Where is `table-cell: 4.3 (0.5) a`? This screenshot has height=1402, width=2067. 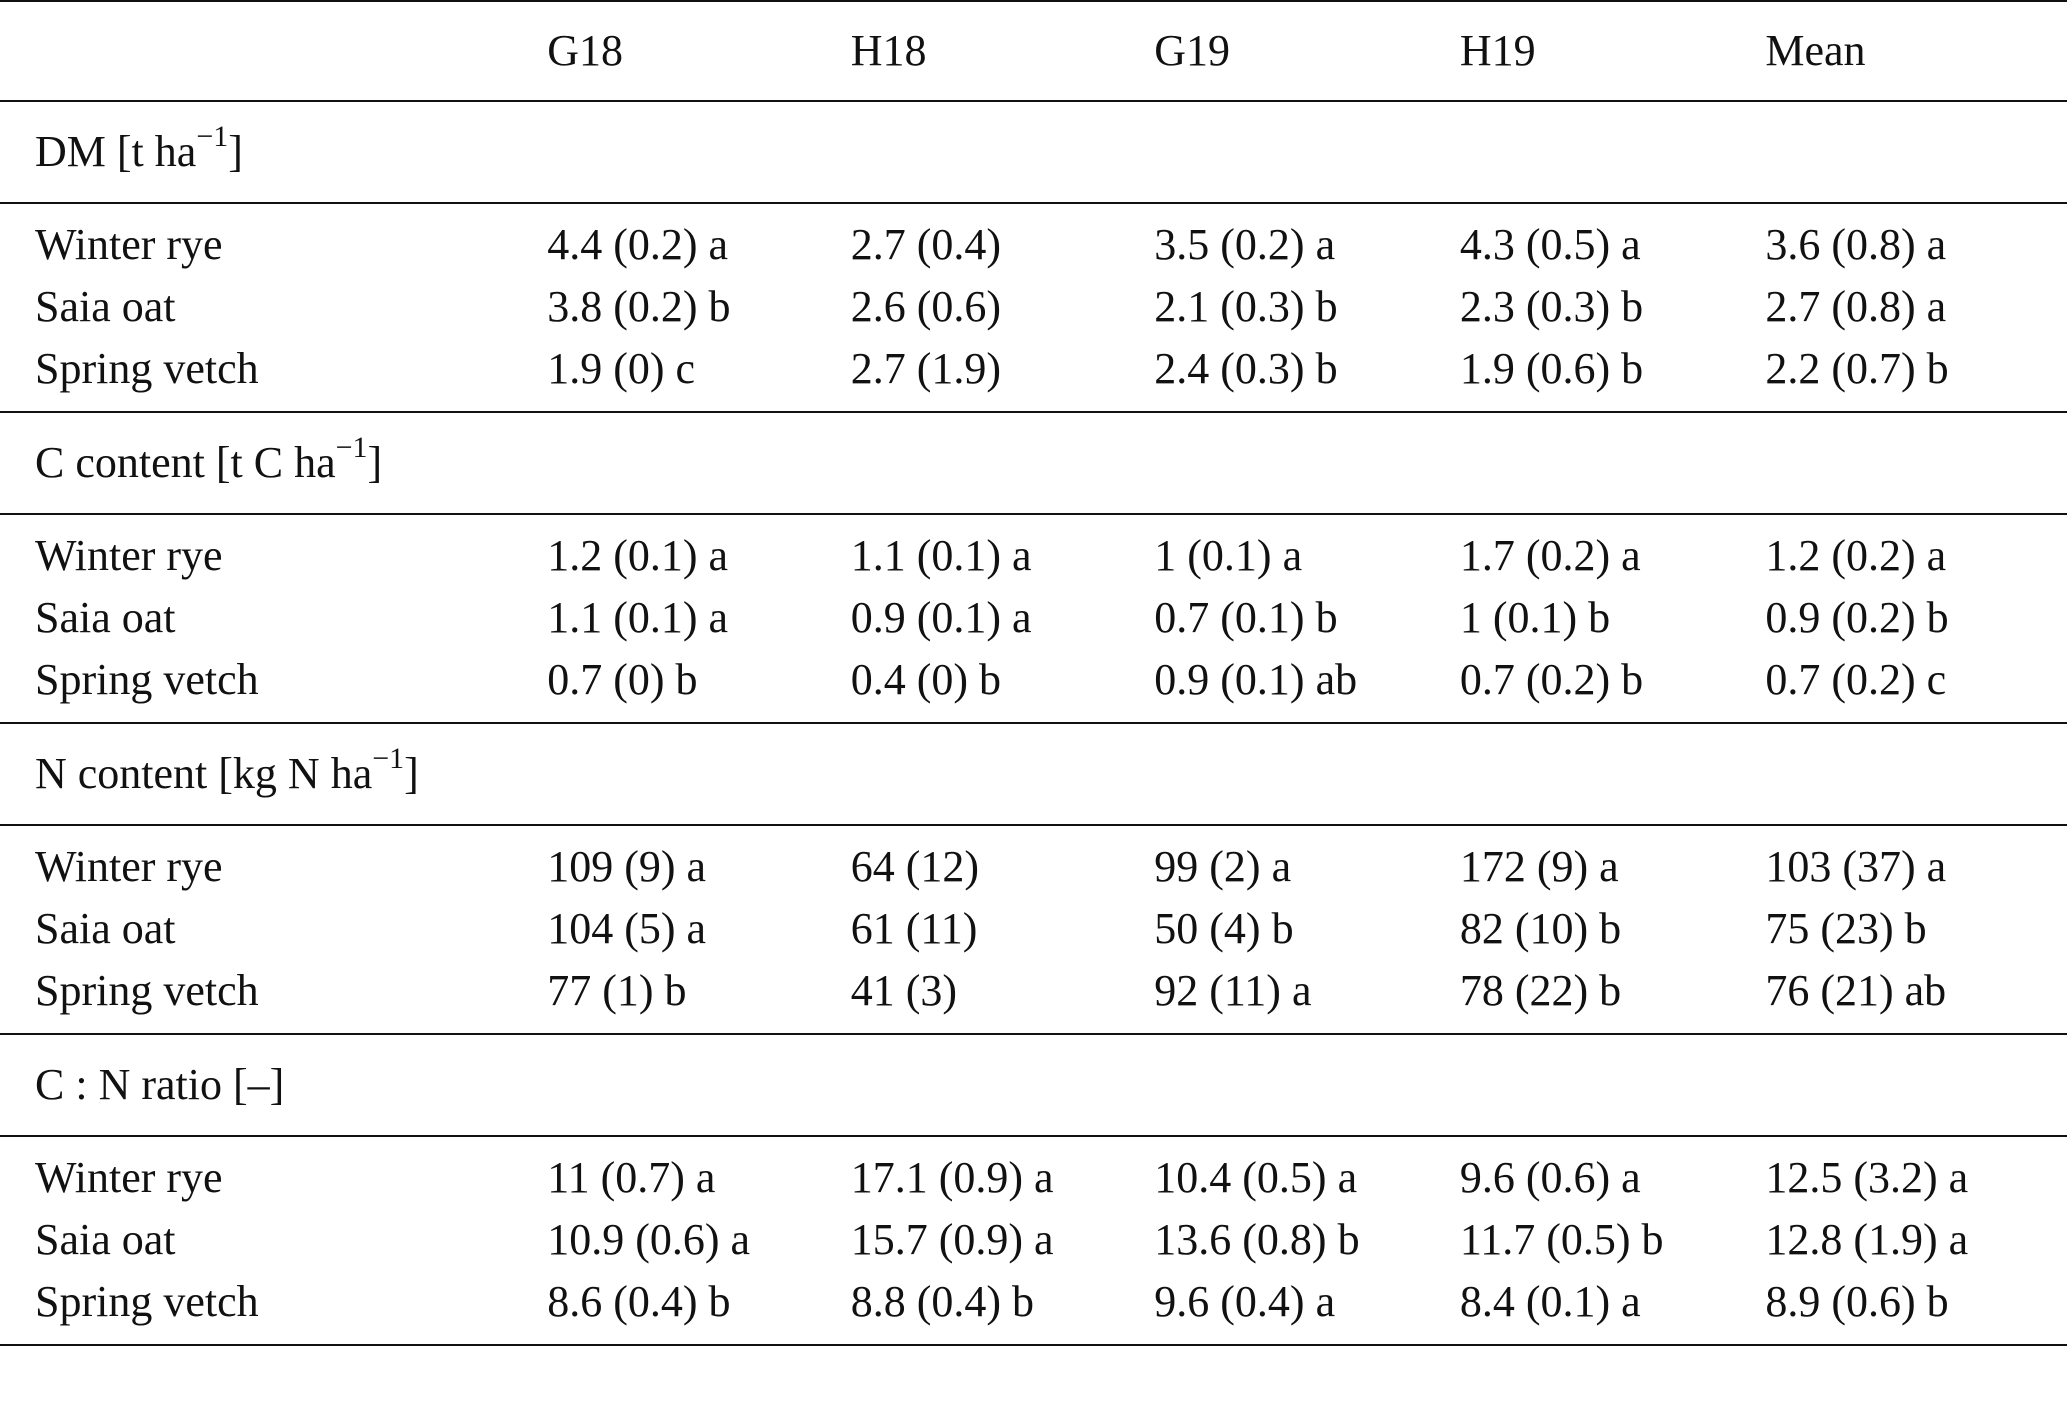 table-cell: 4.3 (0.5) a is located at coordinates (1550, 244).